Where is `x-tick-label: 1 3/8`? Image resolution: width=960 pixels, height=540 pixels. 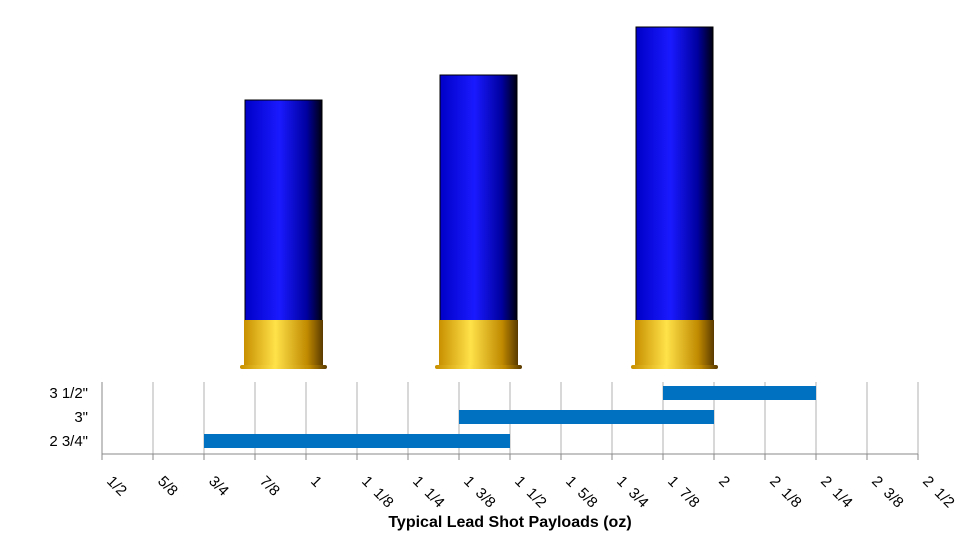
x-tick-label: 1 3/8 is located at coordinates (479, 492).